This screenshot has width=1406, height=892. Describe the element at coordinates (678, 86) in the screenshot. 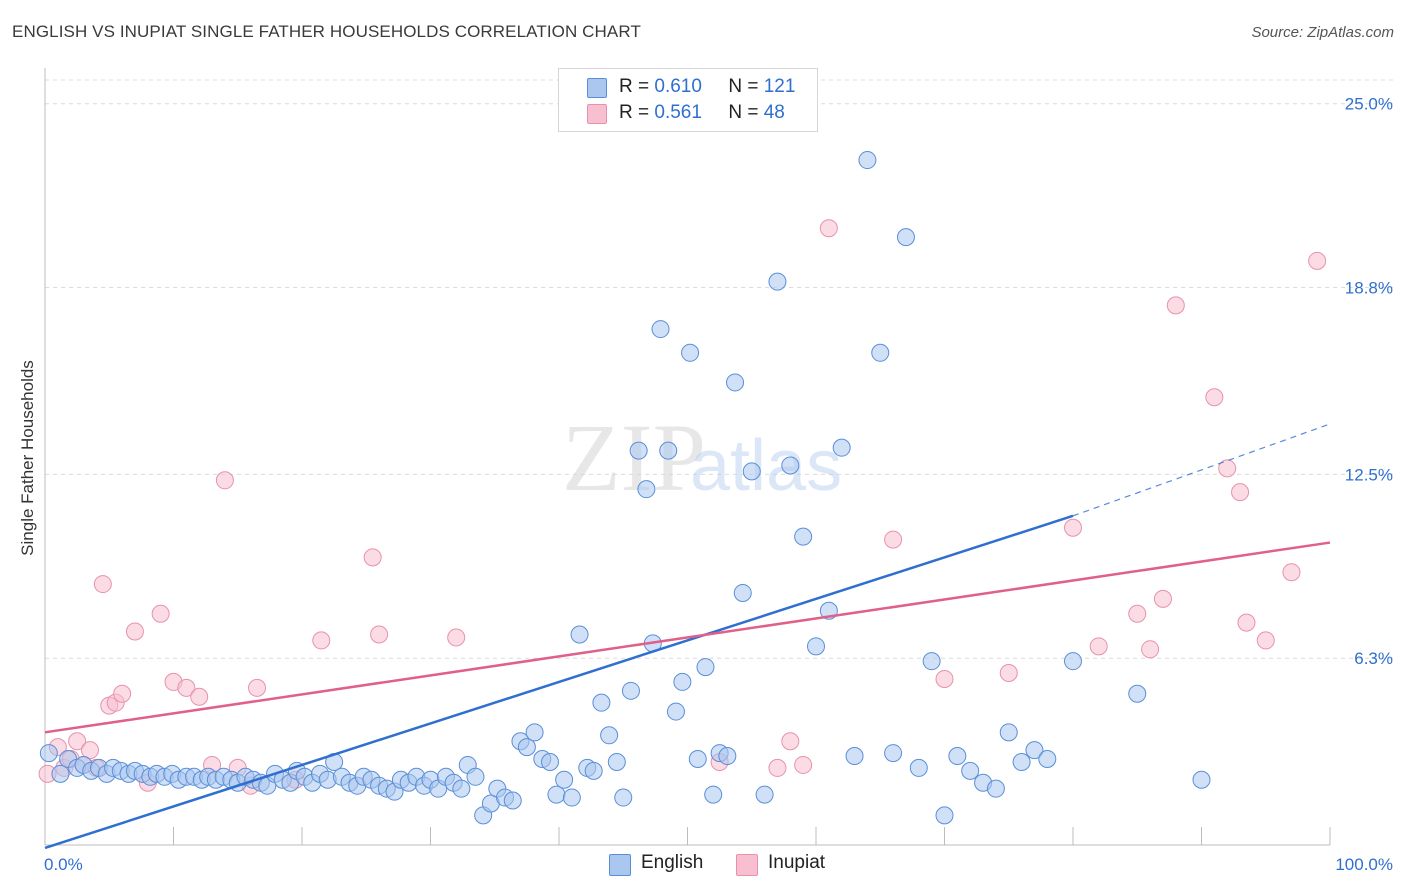

I see `english-r-value: 0.610` at that location.